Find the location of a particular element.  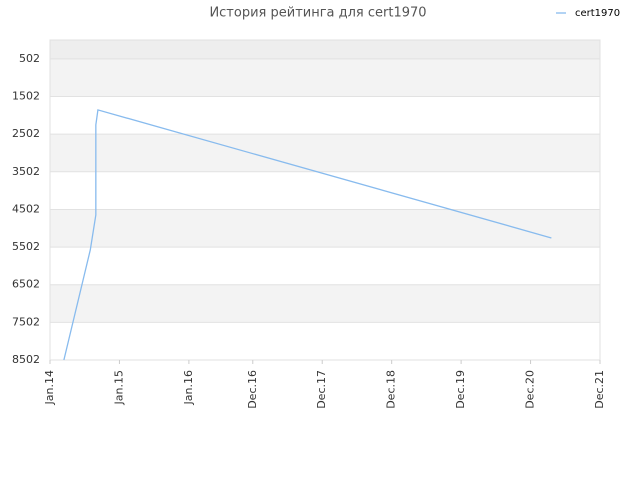

legend-label: cert1970 is located at coordinates (597, 13).